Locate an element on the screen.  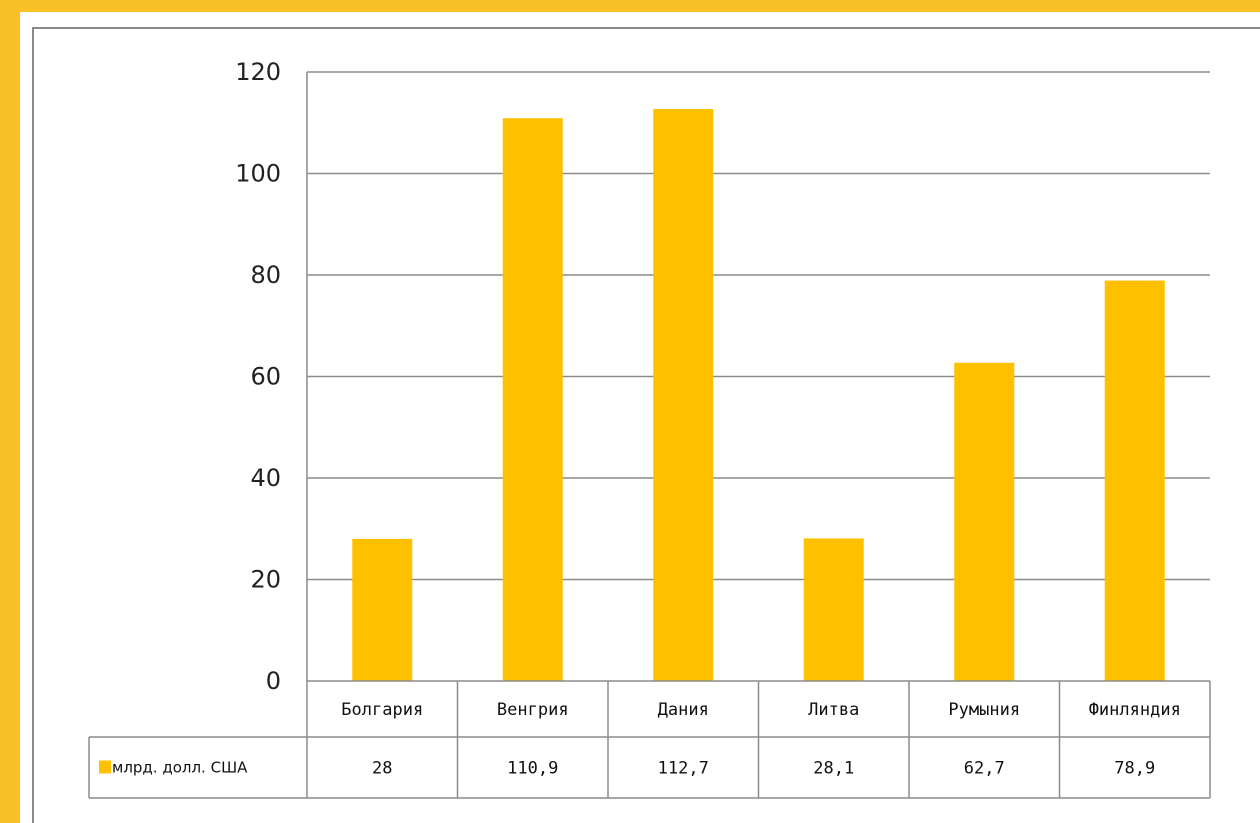
frame-top-border is located at coordinates (630, 6).